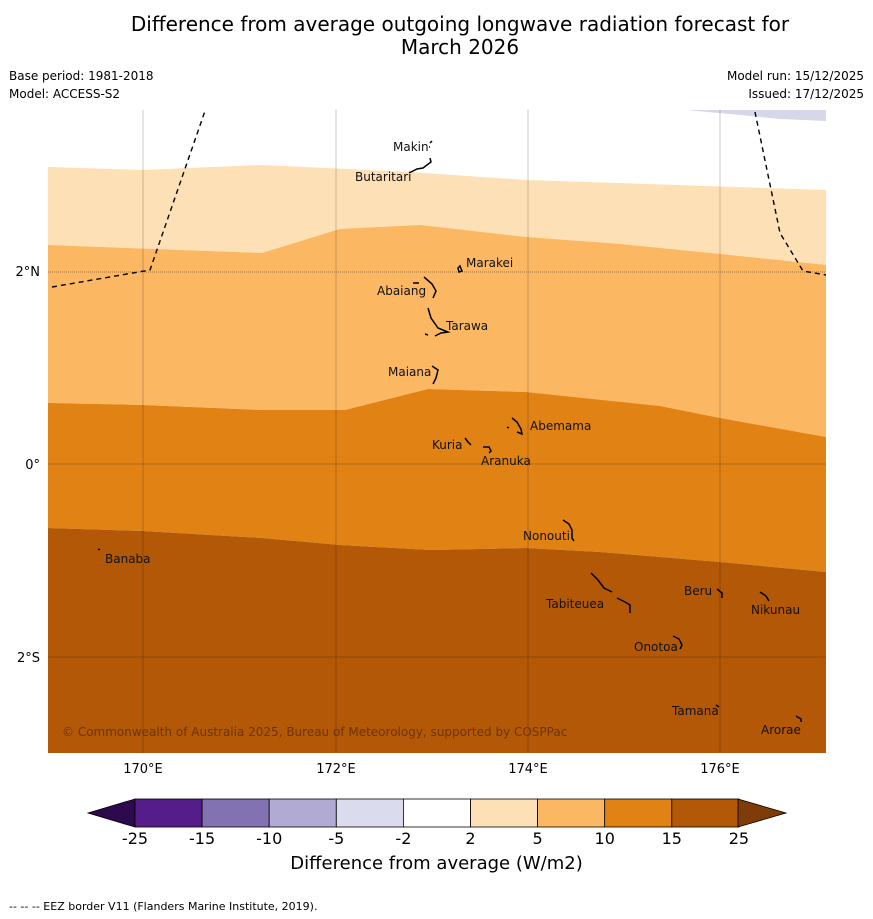  Describe the element at coordinates (506, 461) in the screenshot. I see `place-label-aranuka: Aranuka` at that location.